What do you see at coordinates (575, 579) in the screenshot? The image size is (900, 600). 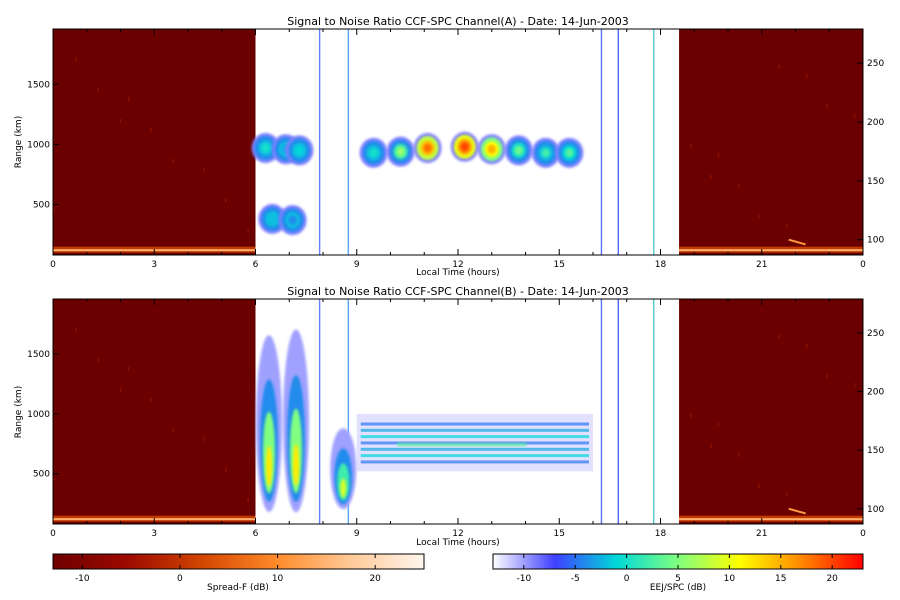 I see `colorbar-tick-label: -5` at bounding box center [575, 579].